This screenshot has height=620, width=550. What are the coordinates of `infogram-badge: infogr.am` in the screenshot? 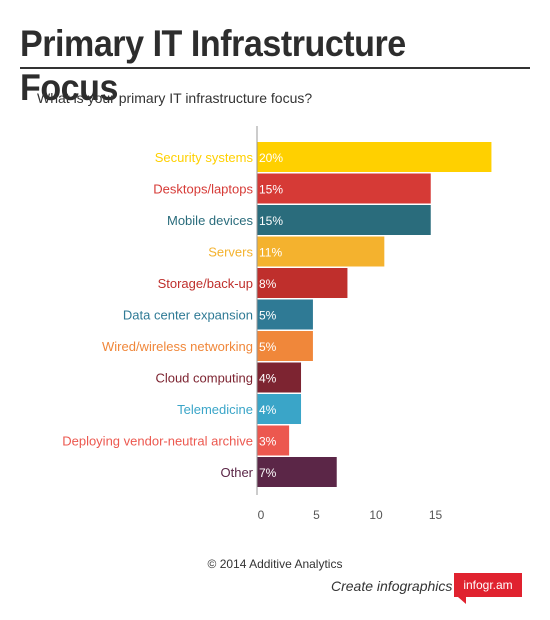 It's located at (488, 585).